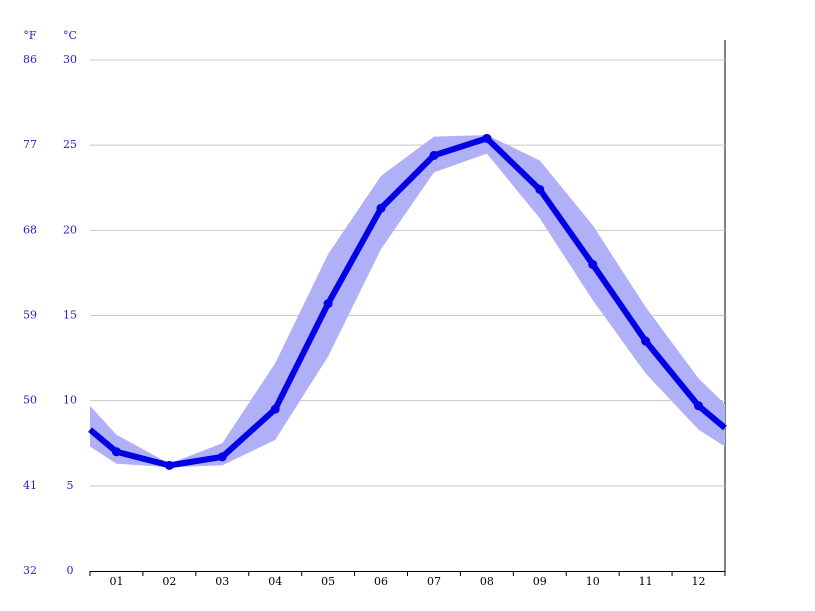  What do you see at coordinates (222, 581) in the screenshot?
I see `x-tick-label: 03` at bounding box center [222, 581].